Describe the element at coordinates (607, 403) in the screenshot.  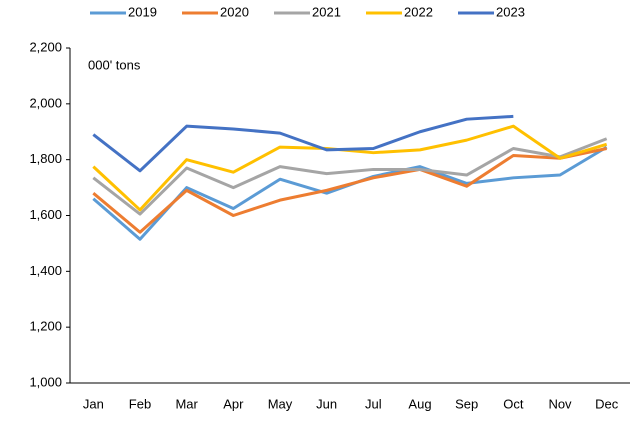
I see `x-tick-label: Dec` at that location.